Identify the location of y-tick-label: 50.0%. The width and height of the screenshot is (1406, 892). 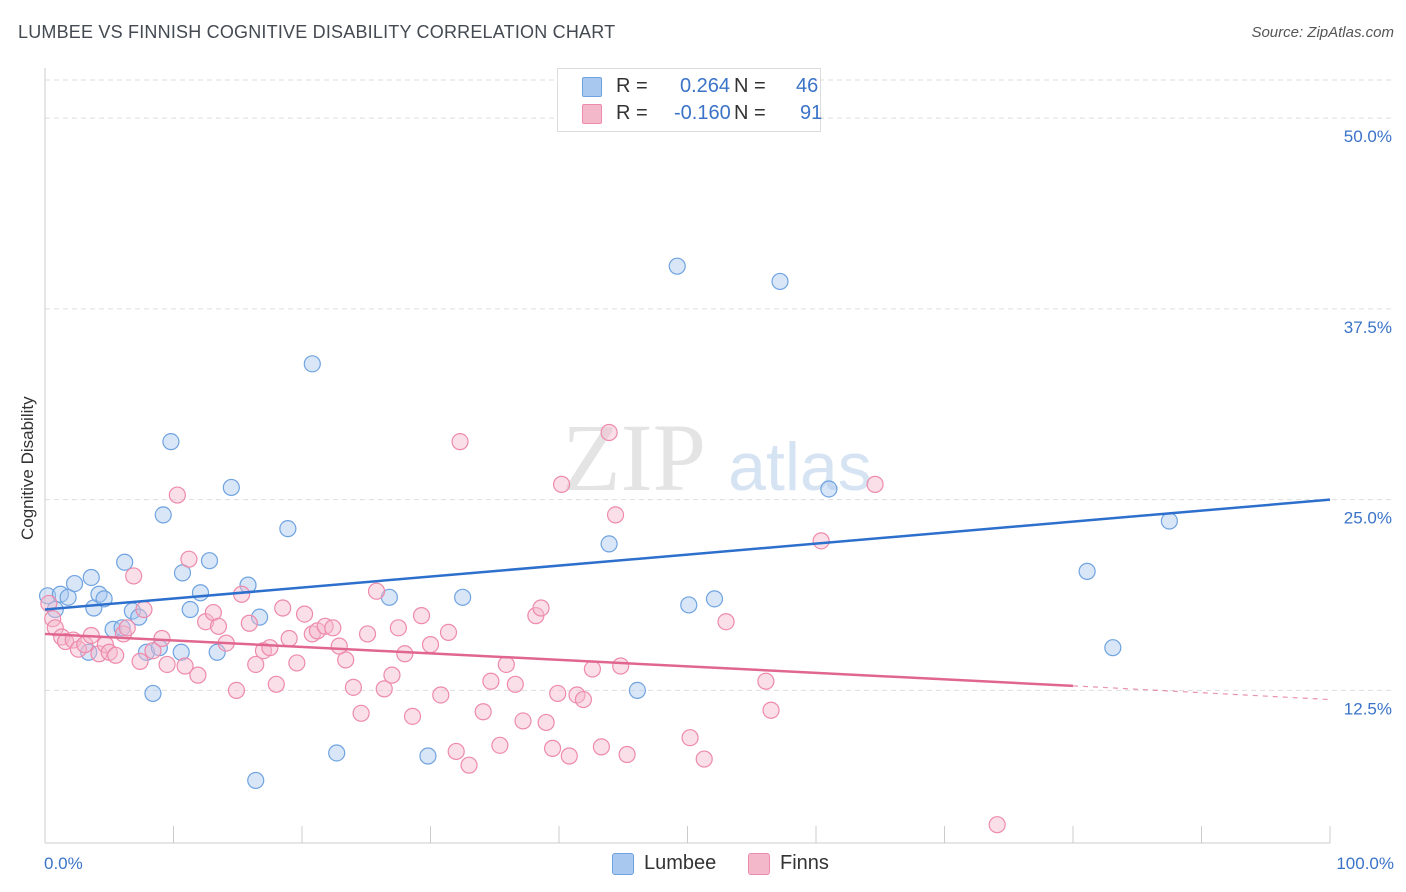
(1368, 136).